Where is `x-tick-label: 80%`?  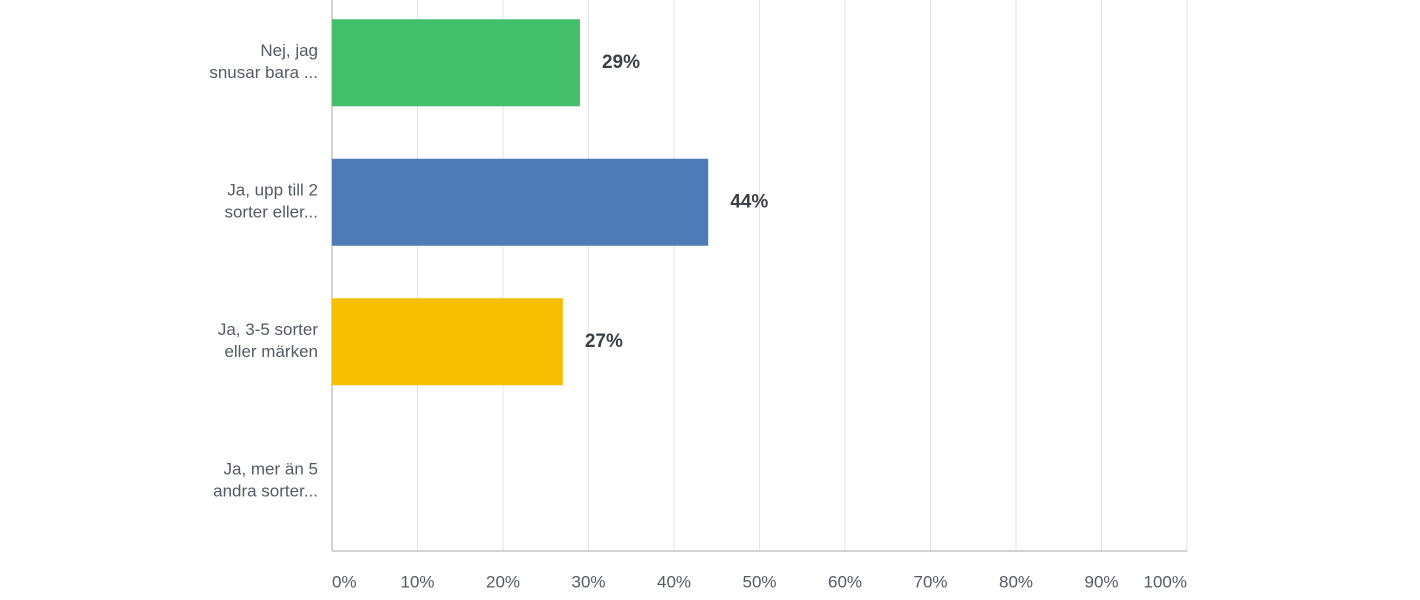
x-tick-label: 80% is located at coordinates (1016, 581).